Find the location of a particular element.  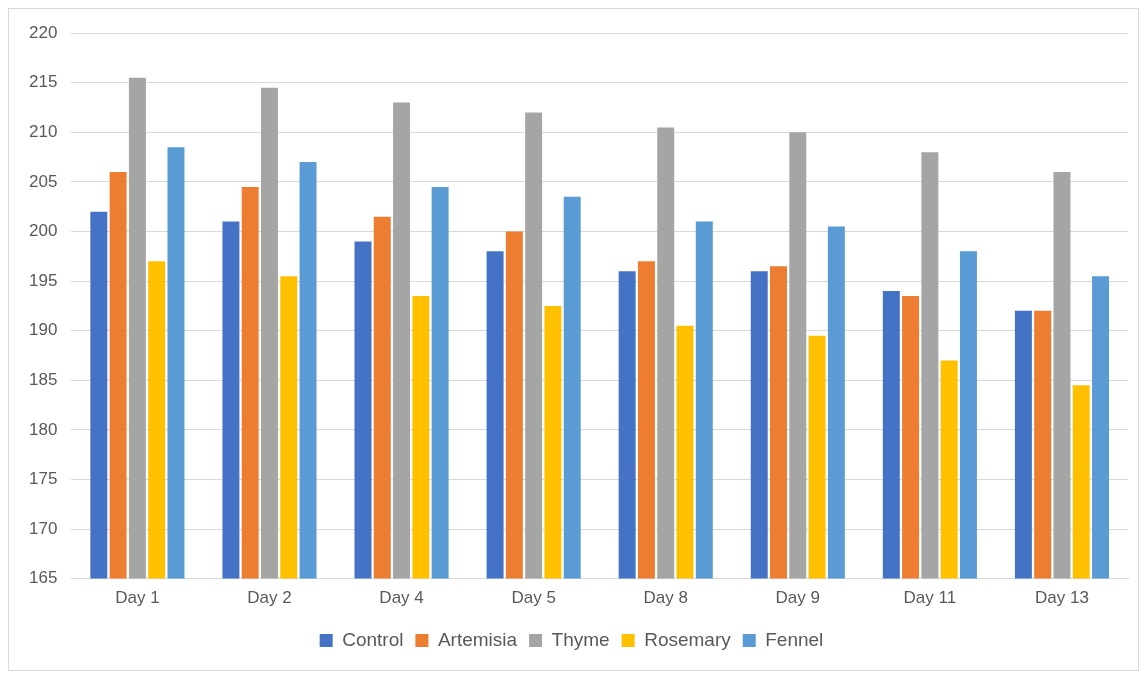

legend-label: Rosemary is located at coordinates (688, 639).